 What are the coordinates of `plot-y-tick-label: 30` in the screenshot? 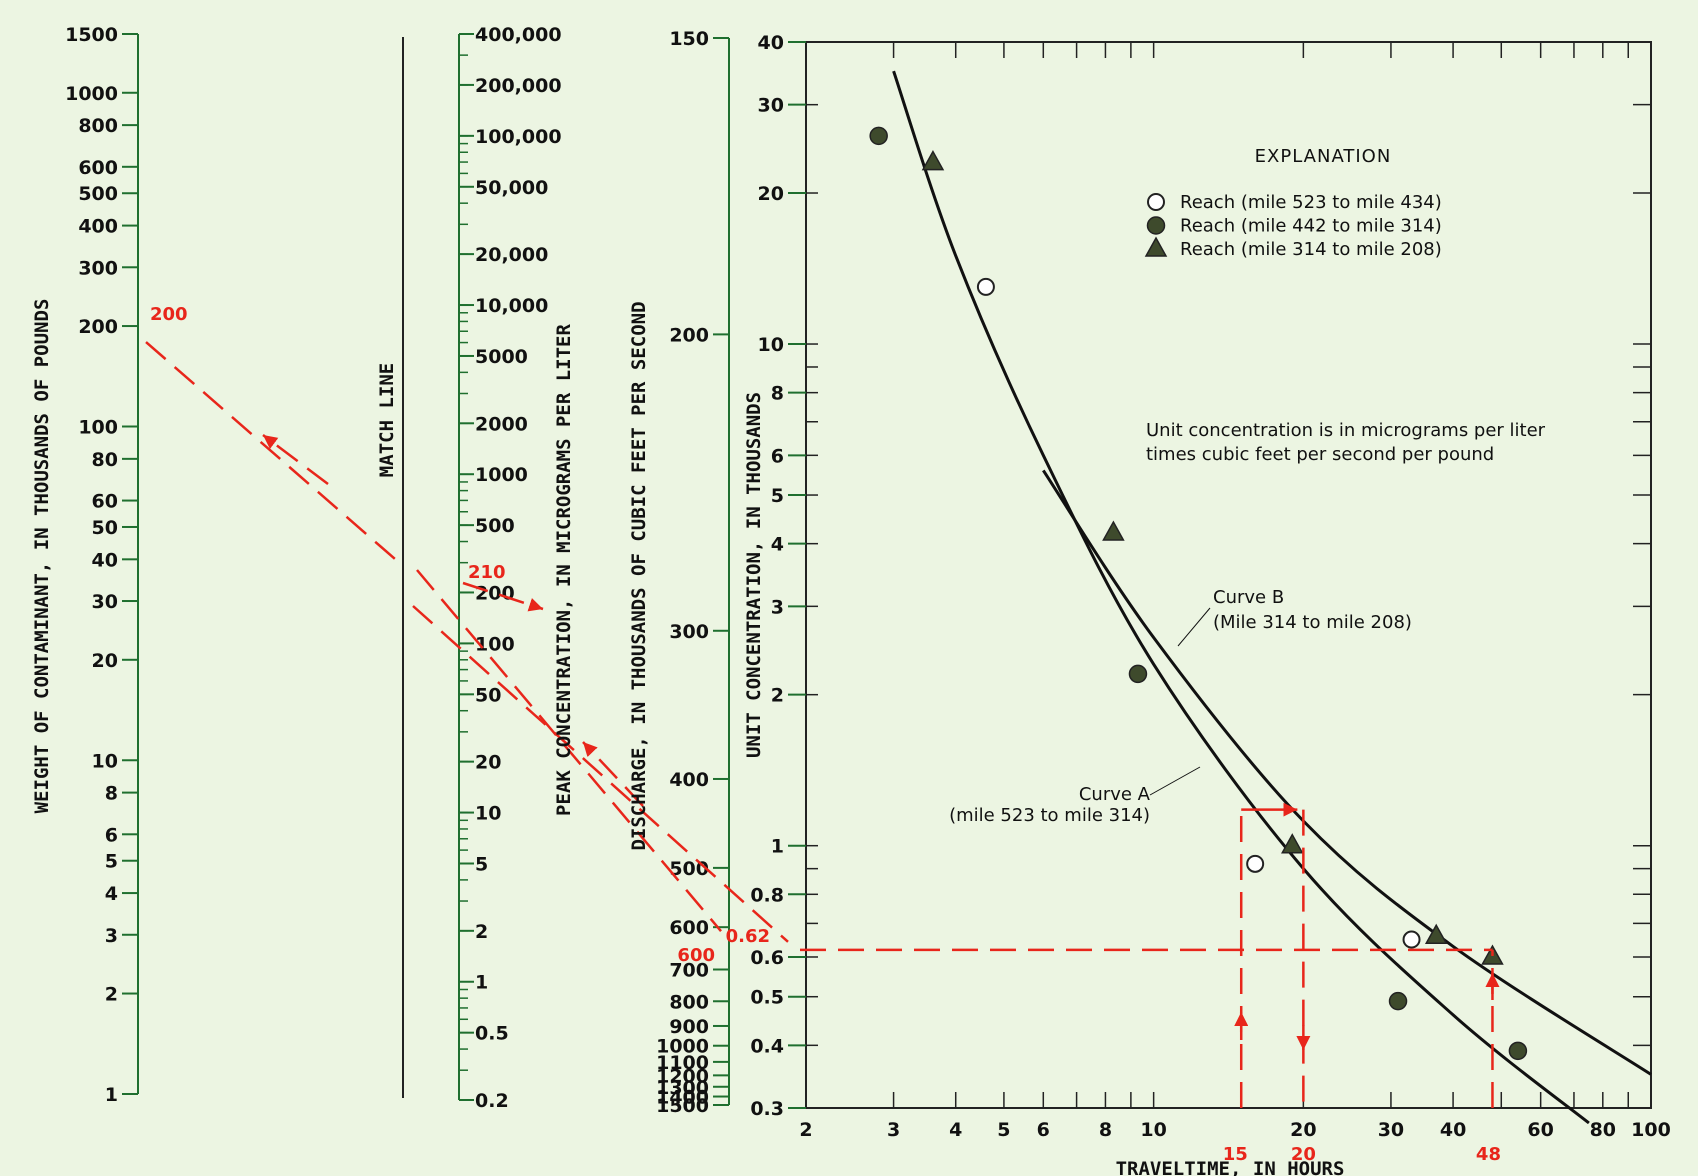 It's located at (771, 106).